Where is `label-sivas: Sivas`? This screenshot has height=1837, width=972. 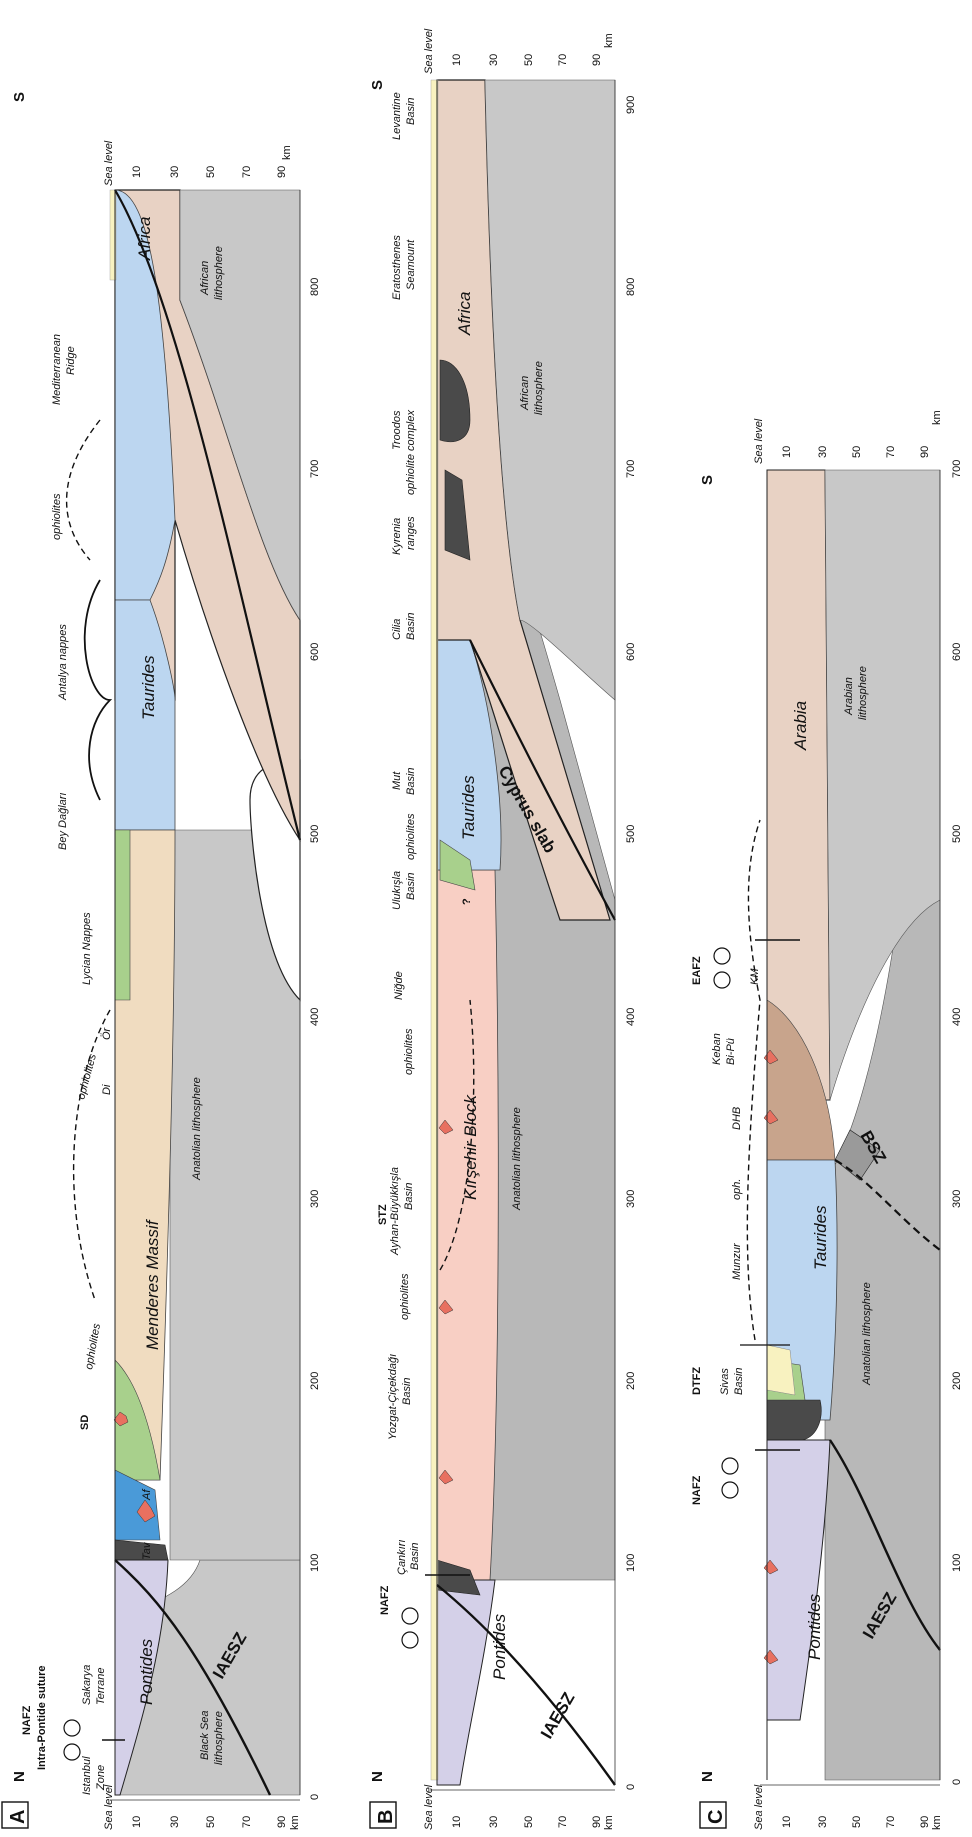 label-sivas: Sivas is located at coordinates (725, 1381).